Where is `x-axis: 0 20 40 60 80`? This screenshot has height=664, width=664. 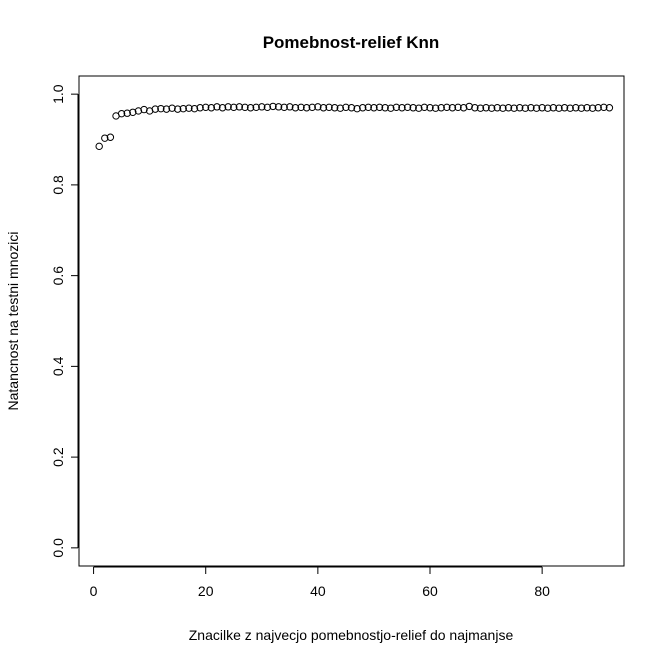 x-axis: 0 20 40 60 80 is located at coordinates (320, 582).